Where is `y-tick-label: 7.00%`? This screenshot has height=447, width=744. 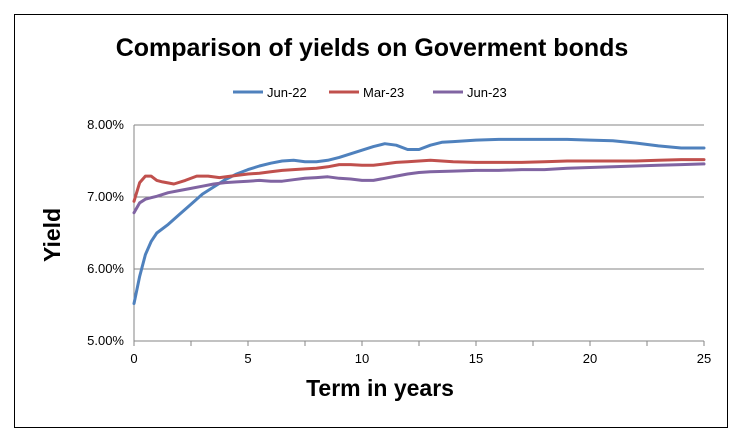
y-tick-label: 7.00% is located at coordinates (105, 196).